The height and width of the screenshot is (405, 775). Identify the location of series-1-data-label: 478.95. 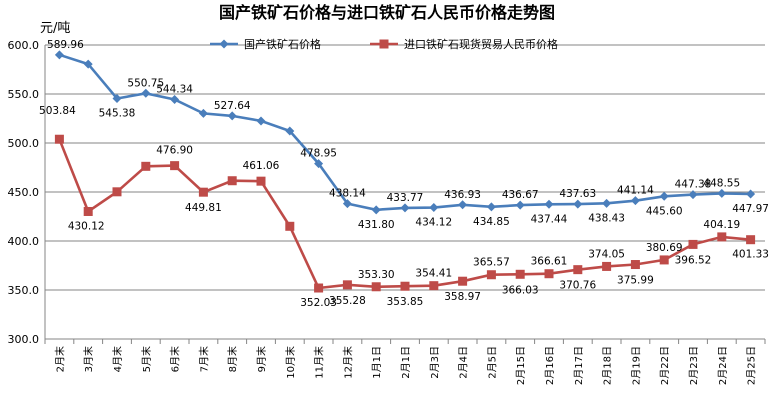
(318, 154).